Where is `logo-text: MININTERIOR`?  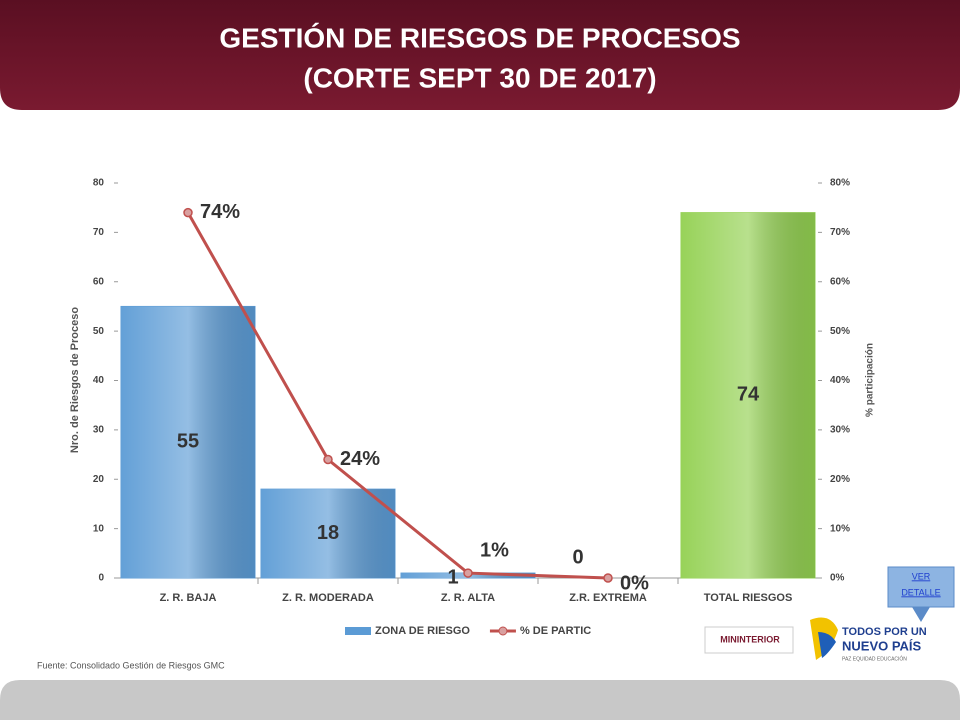 logo-text: MININTERIOR is located at coordinates (750, 639).